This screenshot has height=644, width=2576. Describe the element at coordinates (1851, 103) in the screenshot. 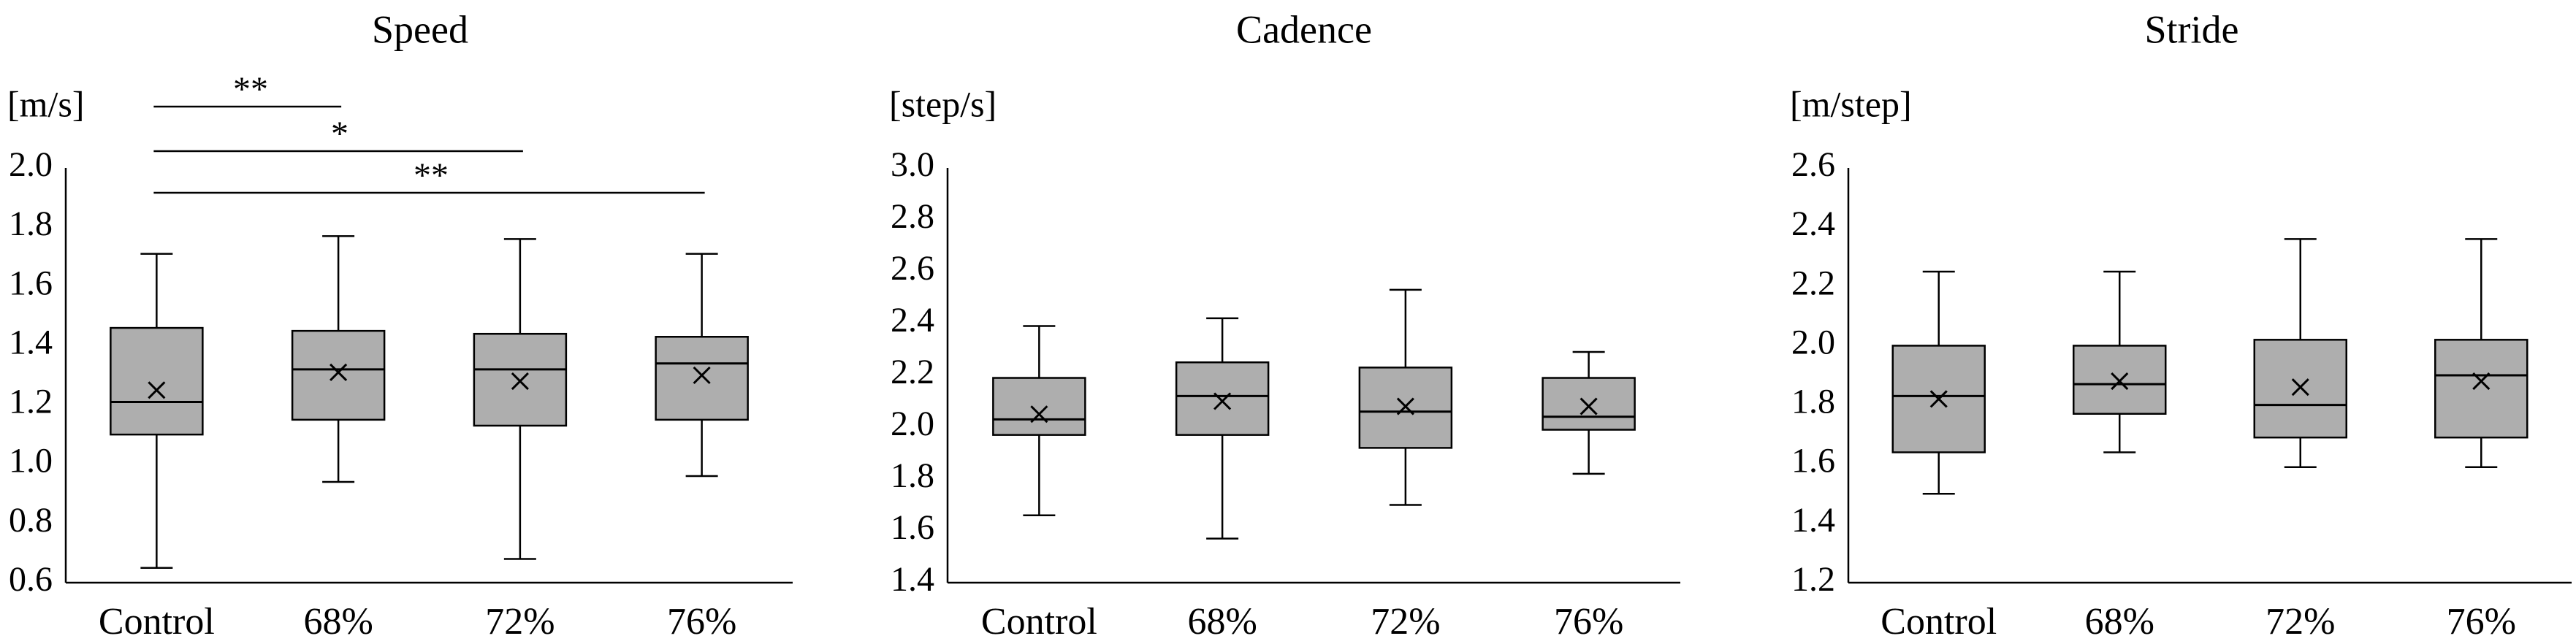

I see `y-axis-unit-label: [m/step]` at that location.